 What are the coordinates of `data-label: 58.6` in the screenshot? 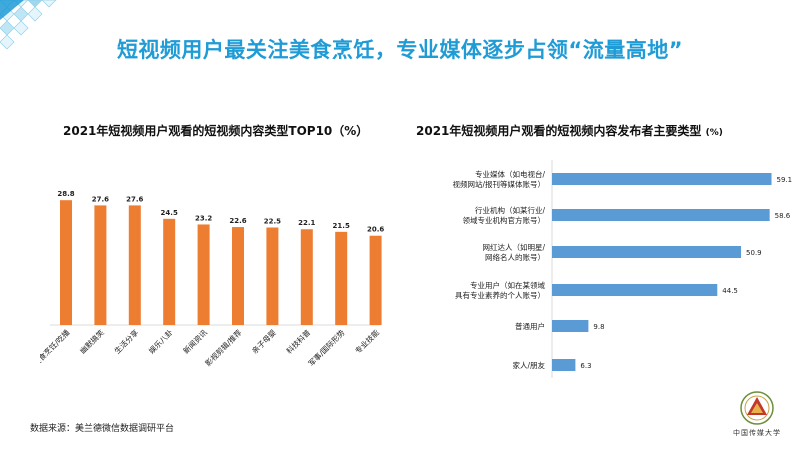 It's located at (783, 216).